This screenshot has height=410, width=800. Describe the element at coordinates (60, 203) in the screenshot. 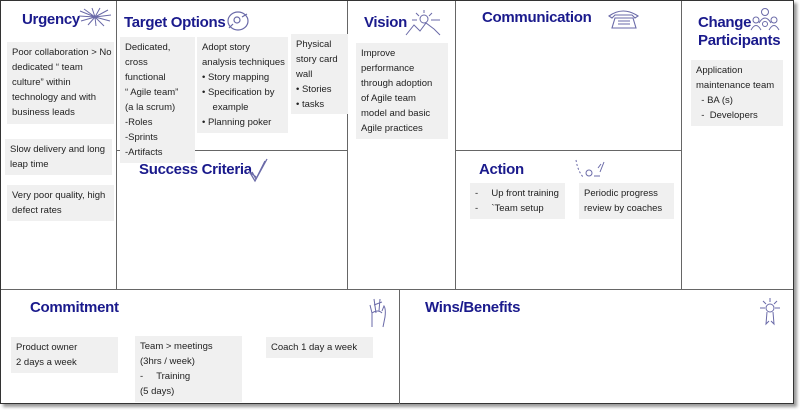

I see `urgency-note: Very poor quality, high defect rates` at that location.